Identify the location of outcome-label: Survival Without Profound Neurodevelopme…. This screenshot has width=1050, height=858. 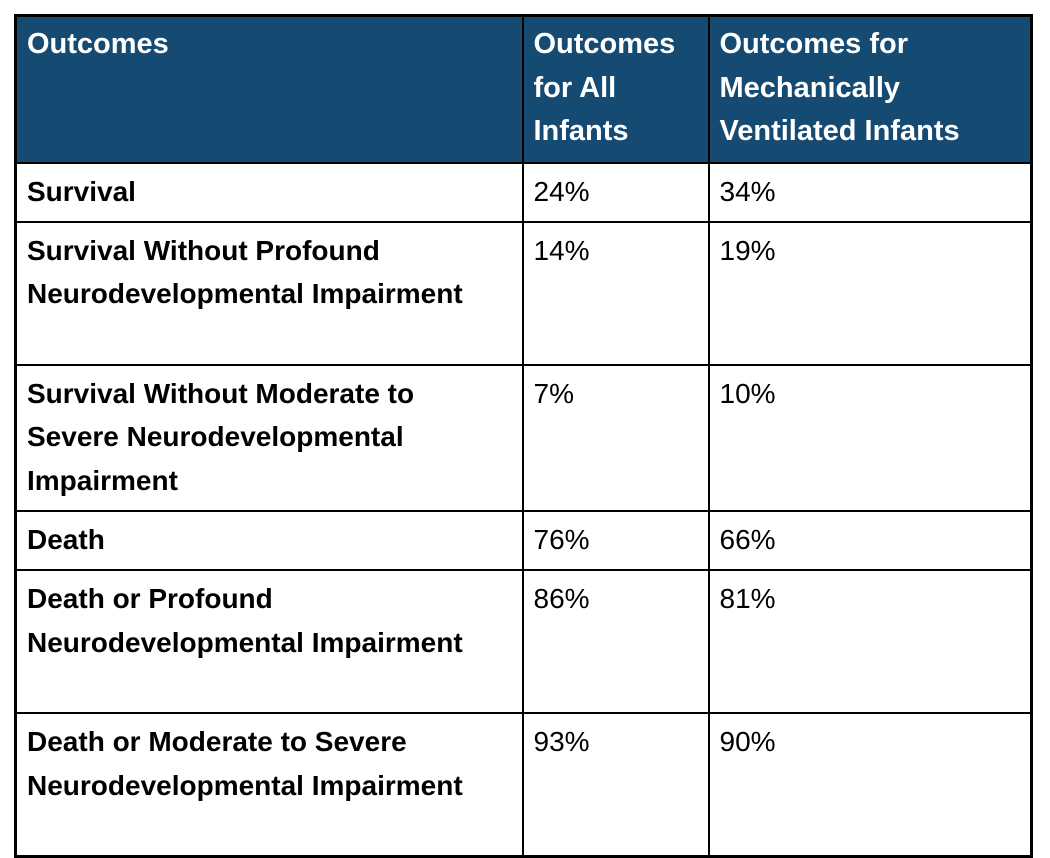
(269, 293).